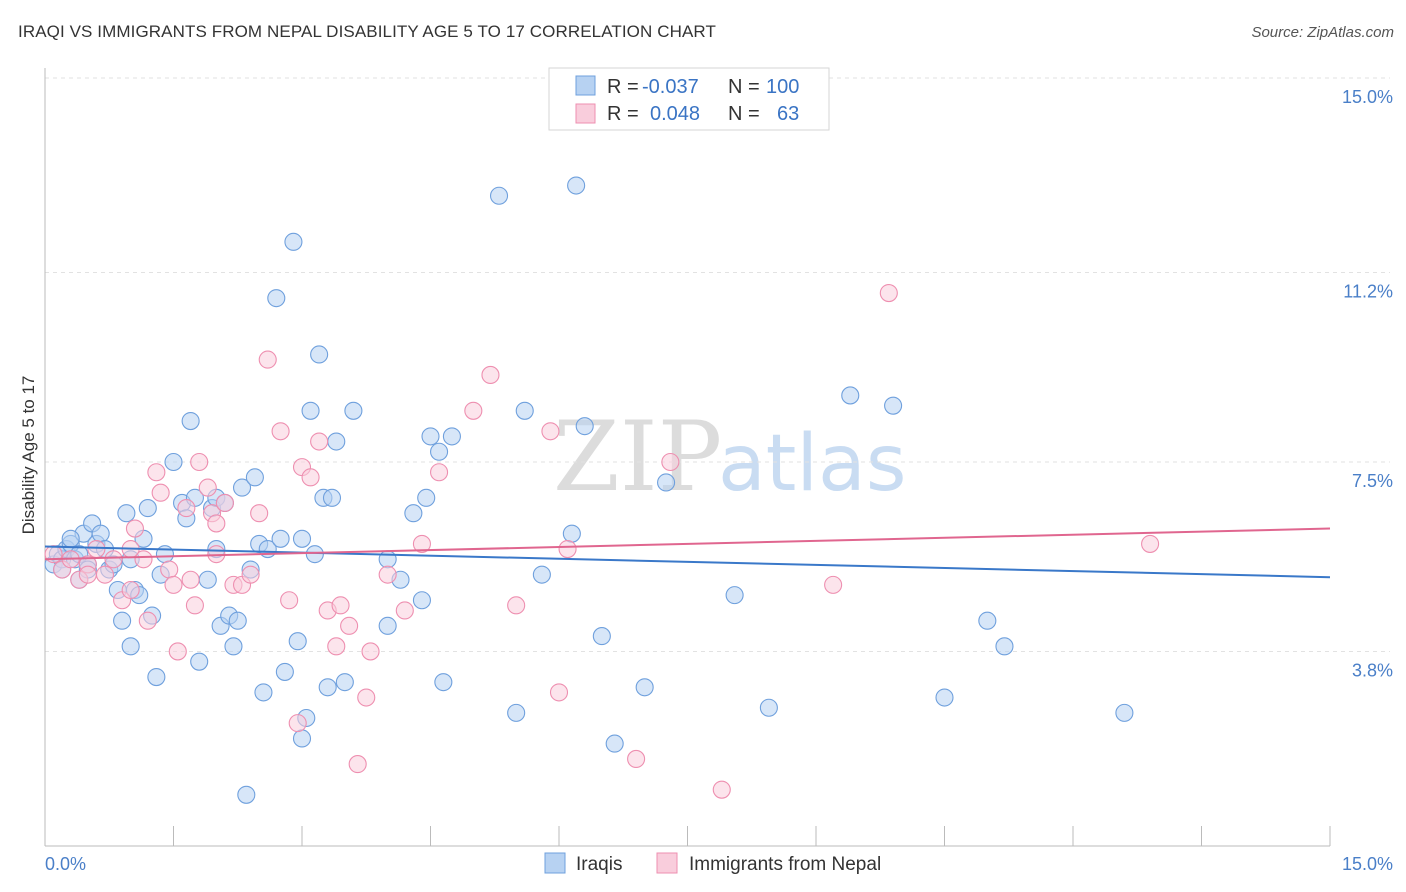 The image size is (1406, 892). Describe the element at coordinates (782, 87) in the screenshot. I see `legend-n-value-1: 100` at that location.